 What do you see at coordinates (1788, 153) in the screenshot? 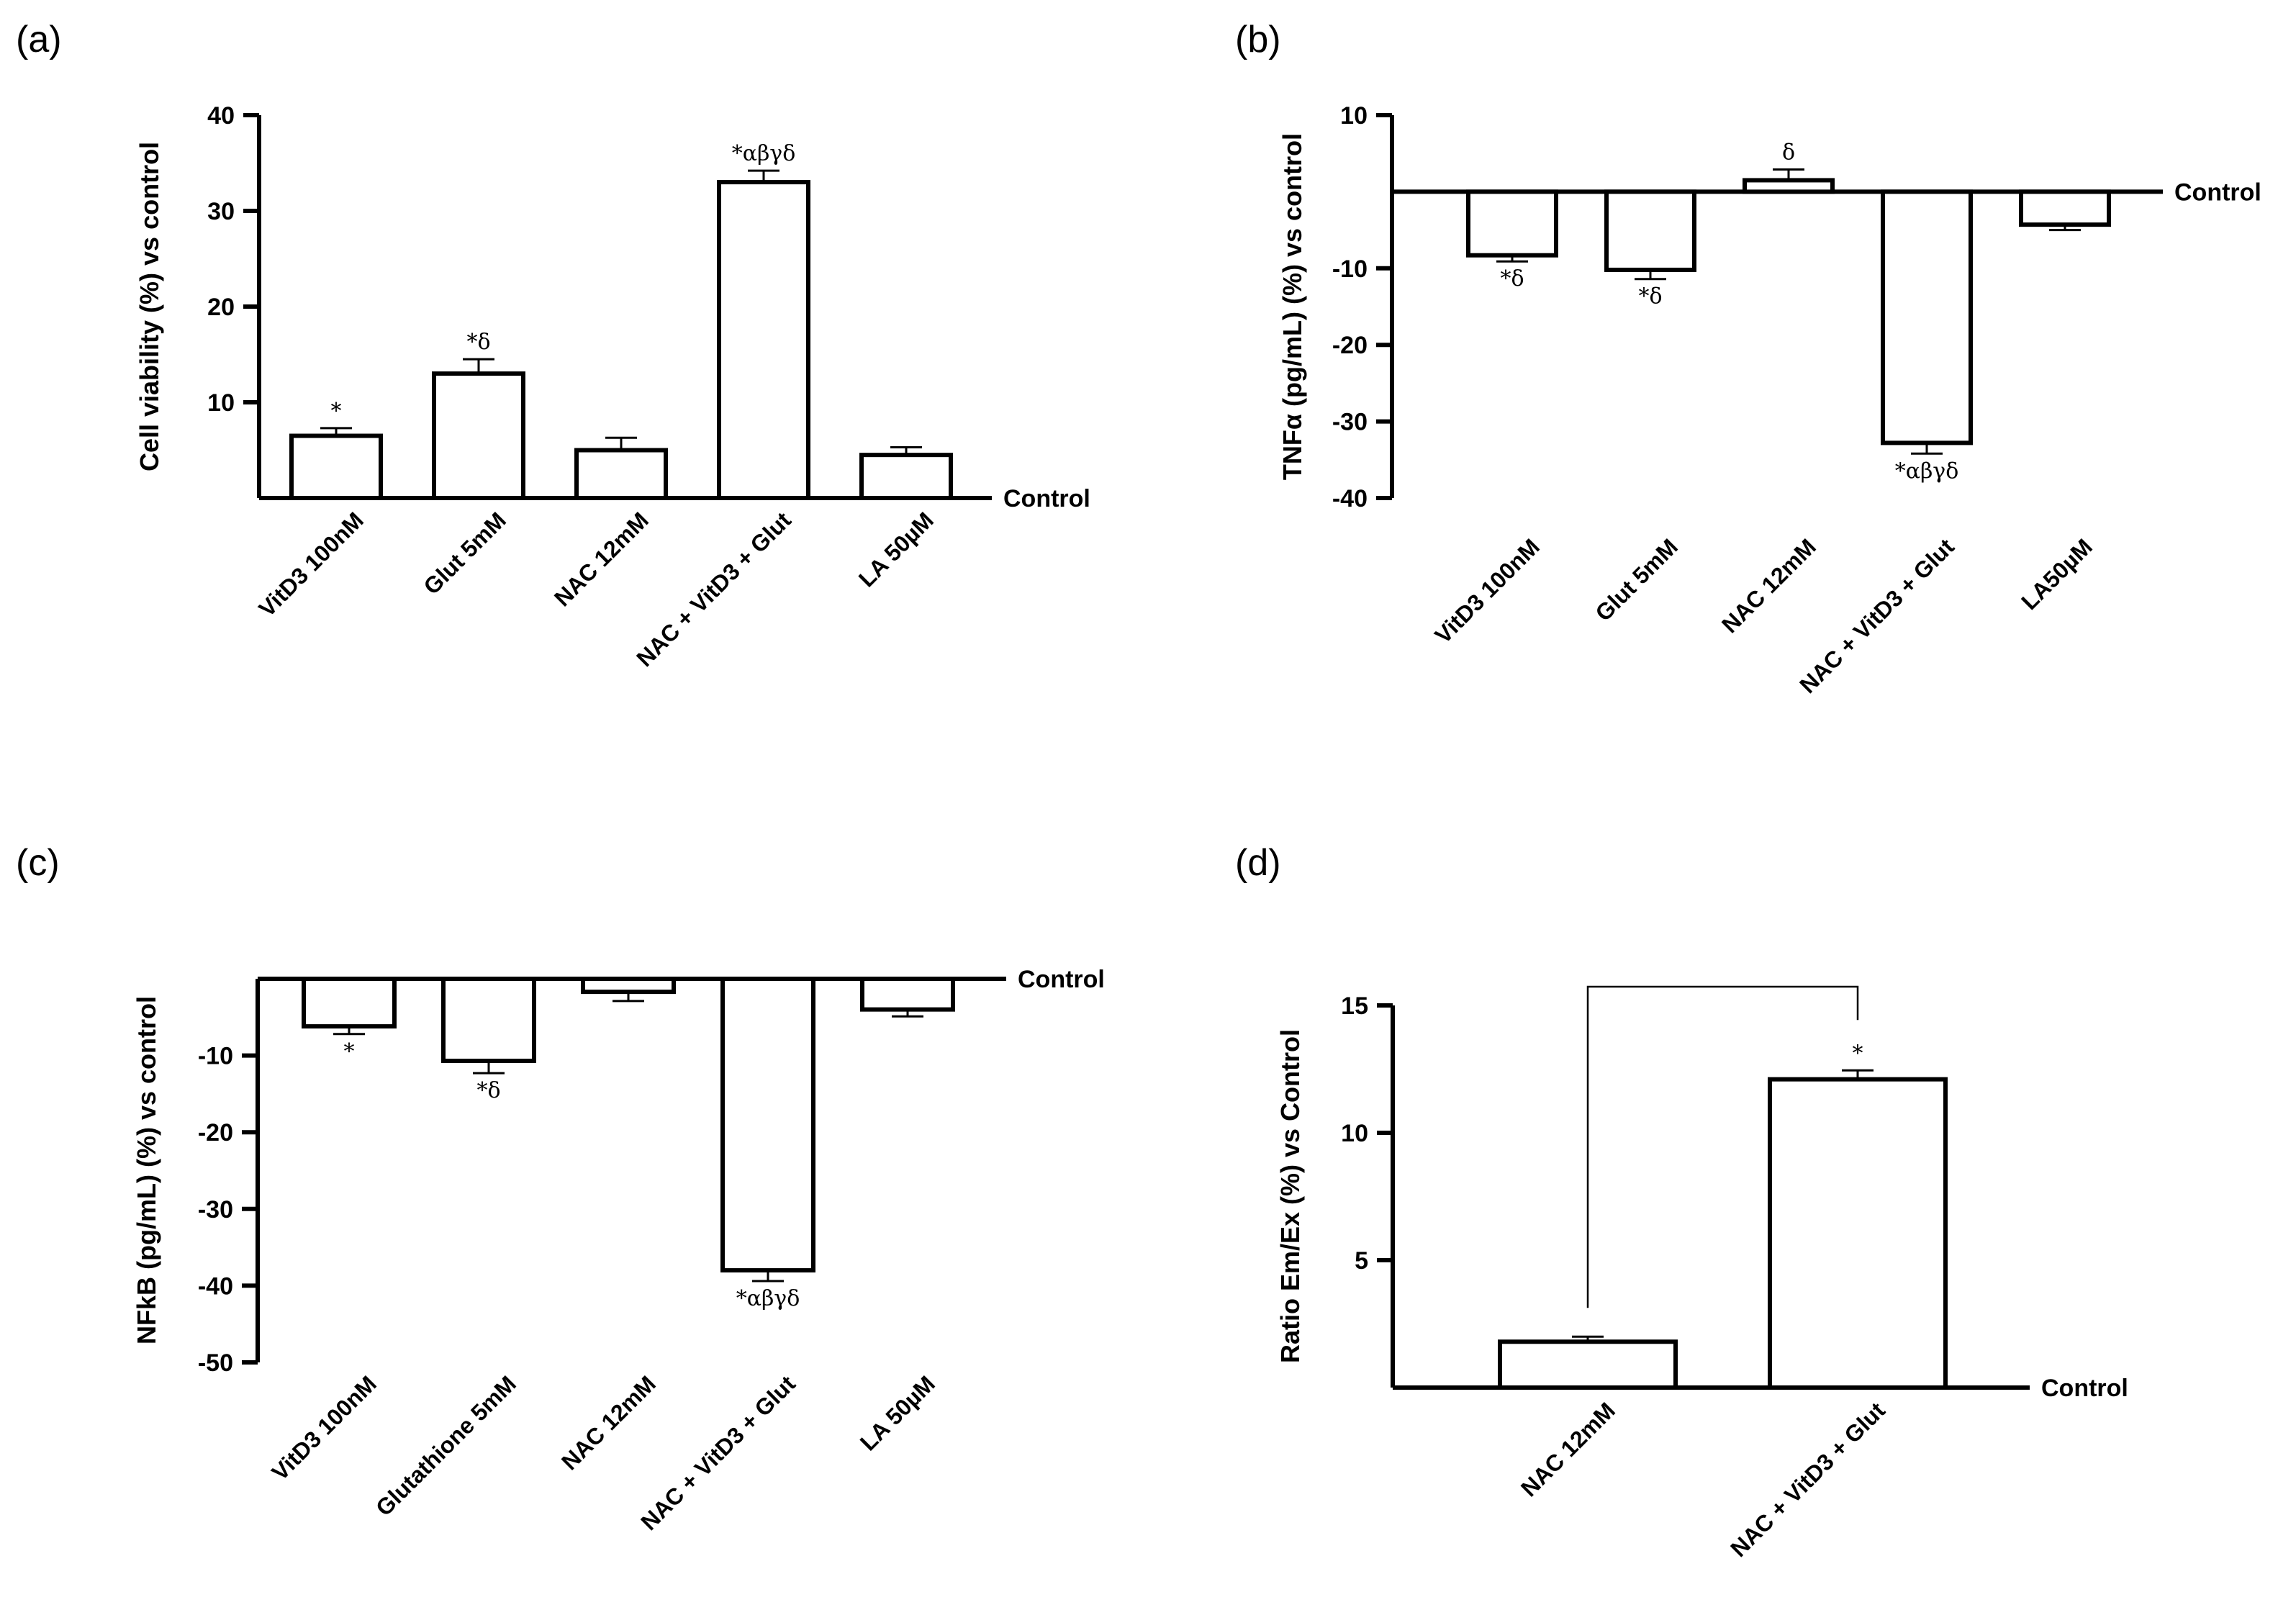
I see `significance-label: δ` at bounding box center [1788, 153].